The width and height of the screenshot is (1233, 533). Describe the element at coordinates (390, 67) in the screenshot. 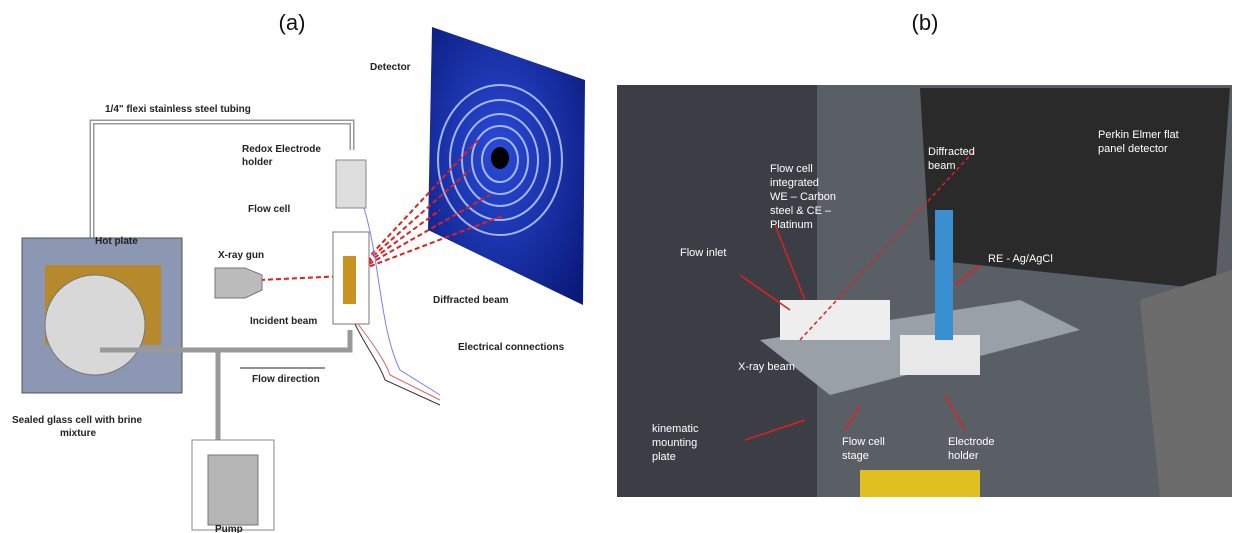

I see `label: Detector` at that location.